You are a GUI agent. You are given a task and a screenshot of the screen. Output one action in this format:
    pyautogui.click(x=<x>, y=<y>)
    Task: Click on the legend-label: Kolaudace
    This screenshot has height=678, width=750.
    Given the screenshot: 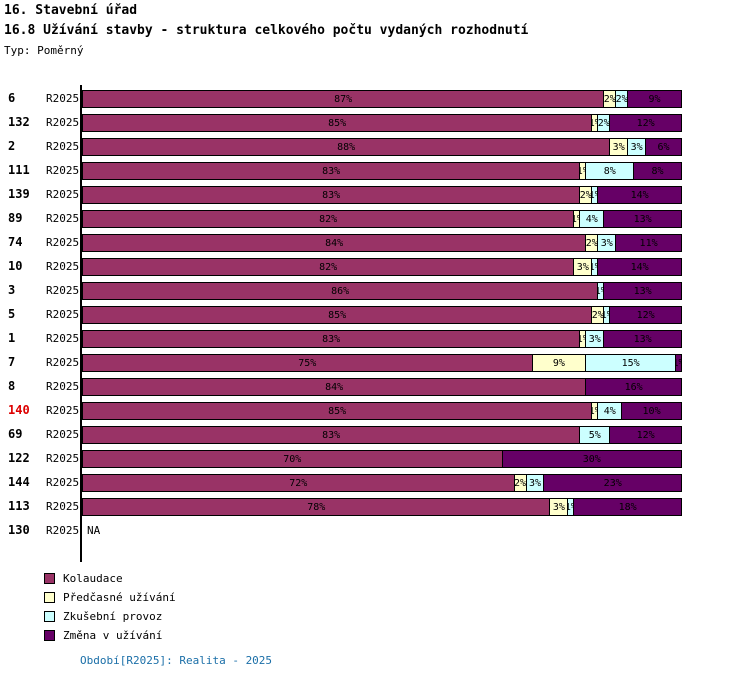 What is the action you would take?
    pyautogui.click(x=93, y=578)
    